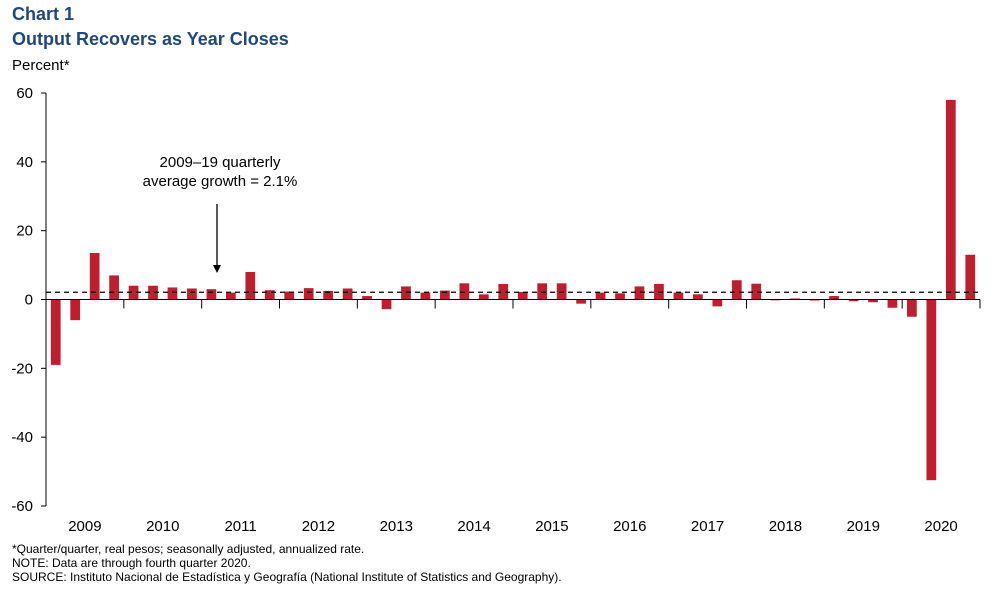  I want to click on bar-2012Q2, so click(308, 294).